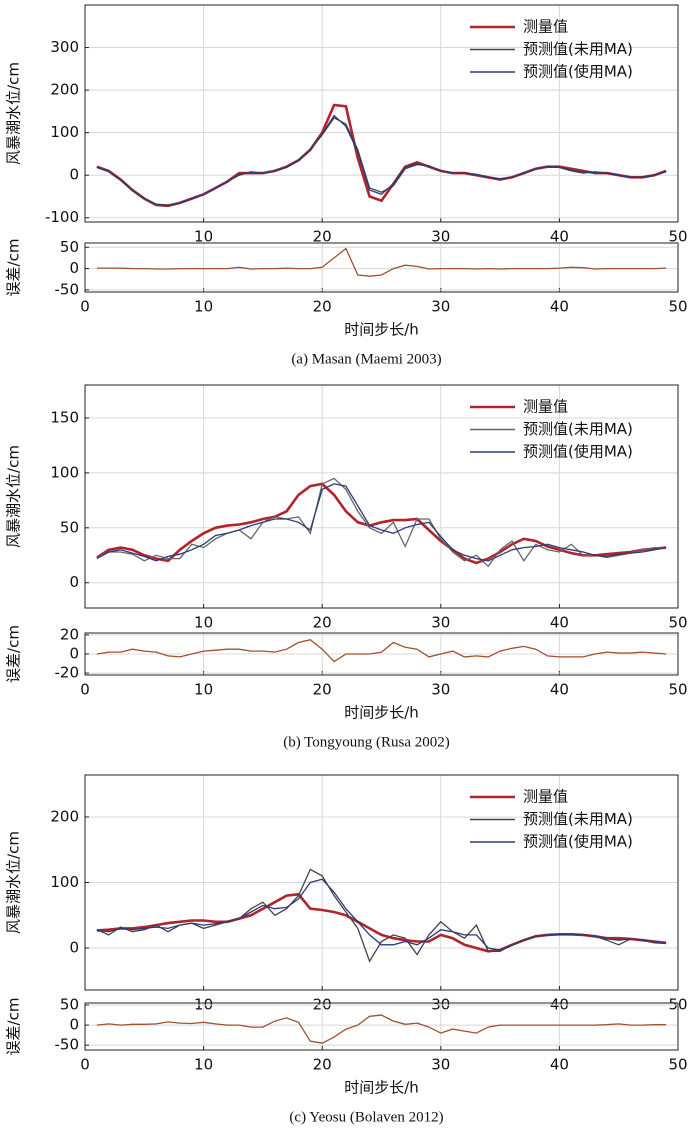  What do you see at coordinates (69, 634) in the screenshot?
I see `y-tick-label: 20` at bounding box center [69, 634].